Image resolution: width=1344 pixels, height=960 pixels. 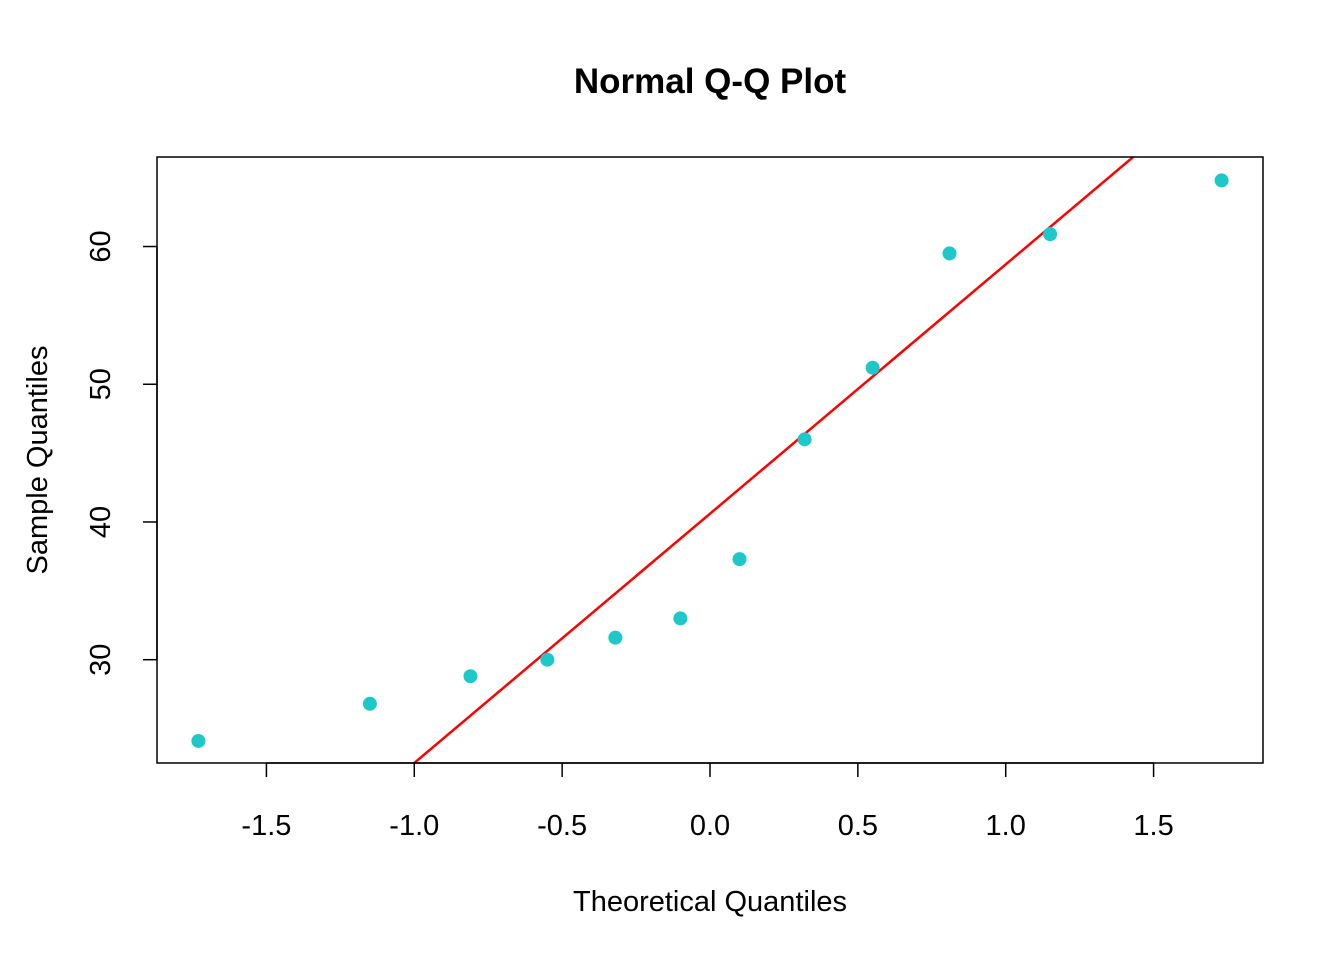 What do you see at coordinates (710, 902) in the screenshot?
I see `x-axis-label: Theoretical Quantiles` at bounding box center [710, 902].